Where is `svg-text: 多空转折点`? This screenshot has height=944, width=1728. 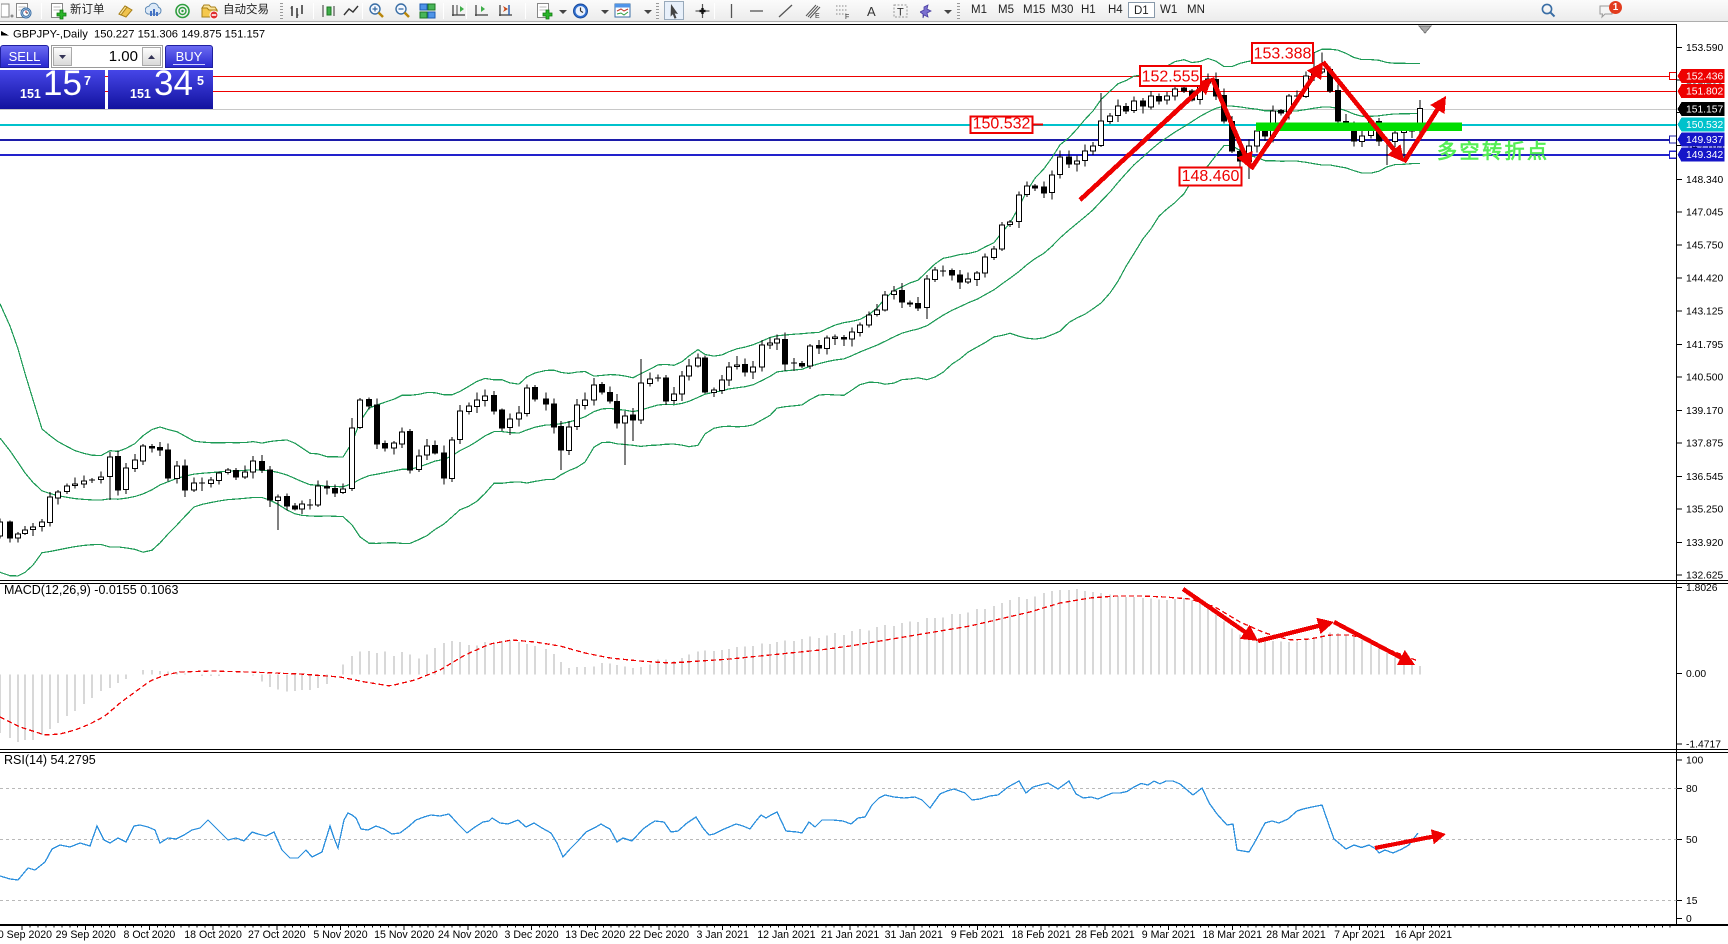
svg-text: 多空转折点 is located at coordinates (1493, 151).